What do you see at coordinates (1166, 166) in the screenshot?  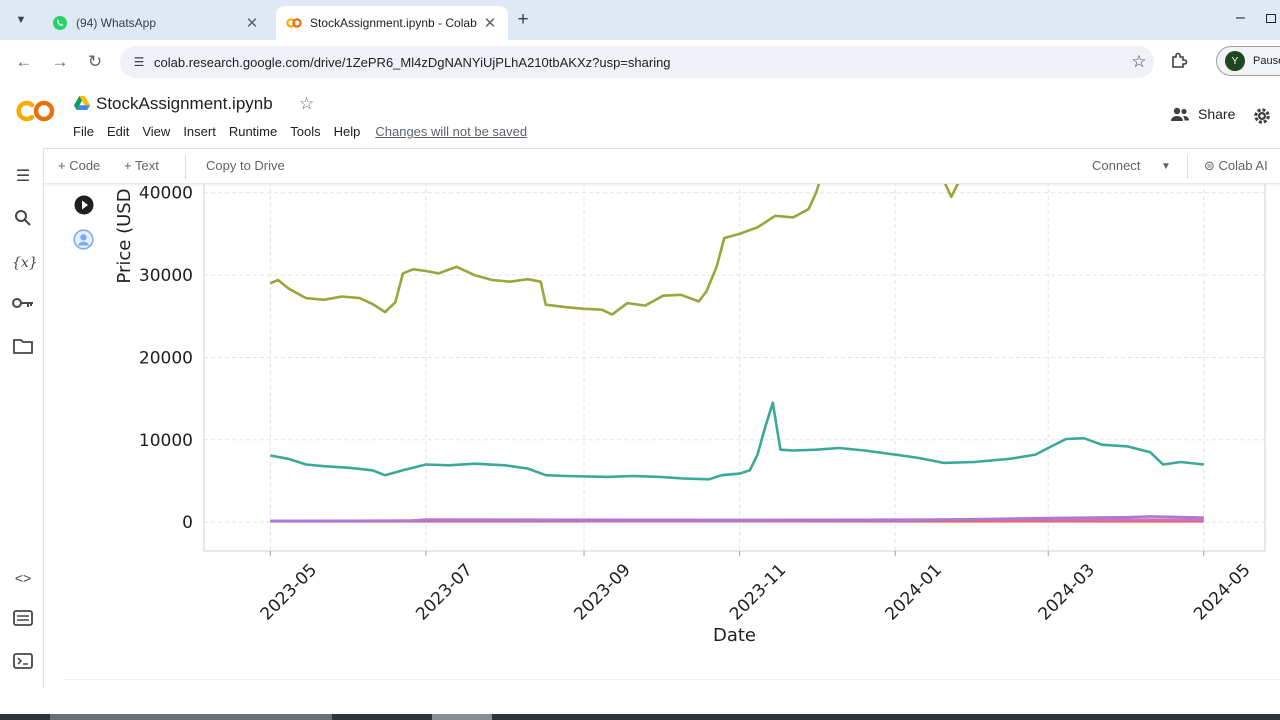 I see `connect-dropdown-chevron-down-icon: ▼` at bounding box center [1166, 166].